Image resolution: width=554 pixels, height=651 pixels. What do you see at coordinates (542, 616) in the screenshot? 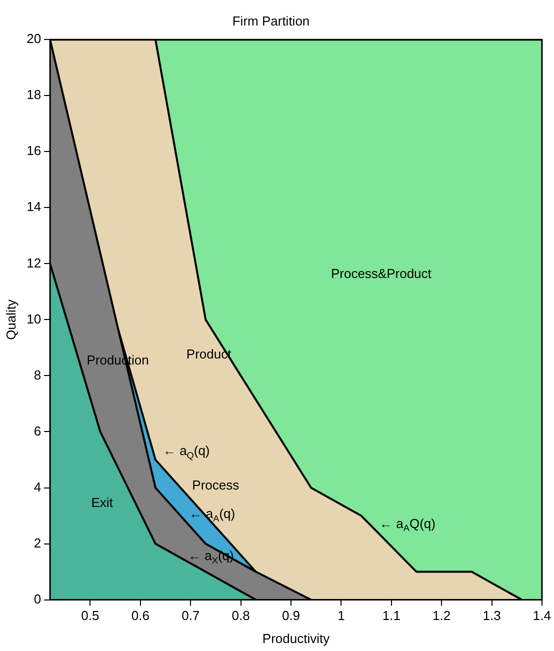
I see `x-tick-label: 1.4` at bounding box center [542, 616].